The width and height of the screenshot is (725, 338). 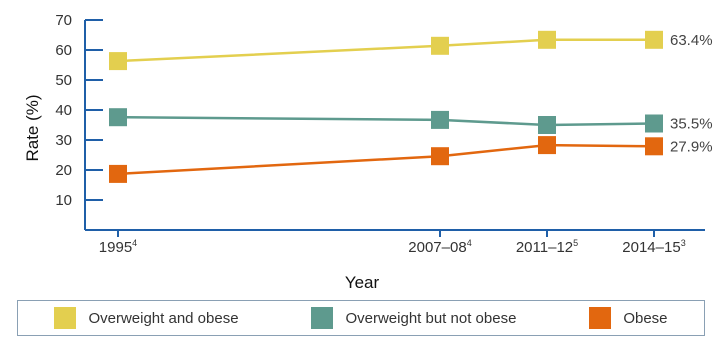 I want to click on y-tick-label: 10, so click(x=63, y=200).